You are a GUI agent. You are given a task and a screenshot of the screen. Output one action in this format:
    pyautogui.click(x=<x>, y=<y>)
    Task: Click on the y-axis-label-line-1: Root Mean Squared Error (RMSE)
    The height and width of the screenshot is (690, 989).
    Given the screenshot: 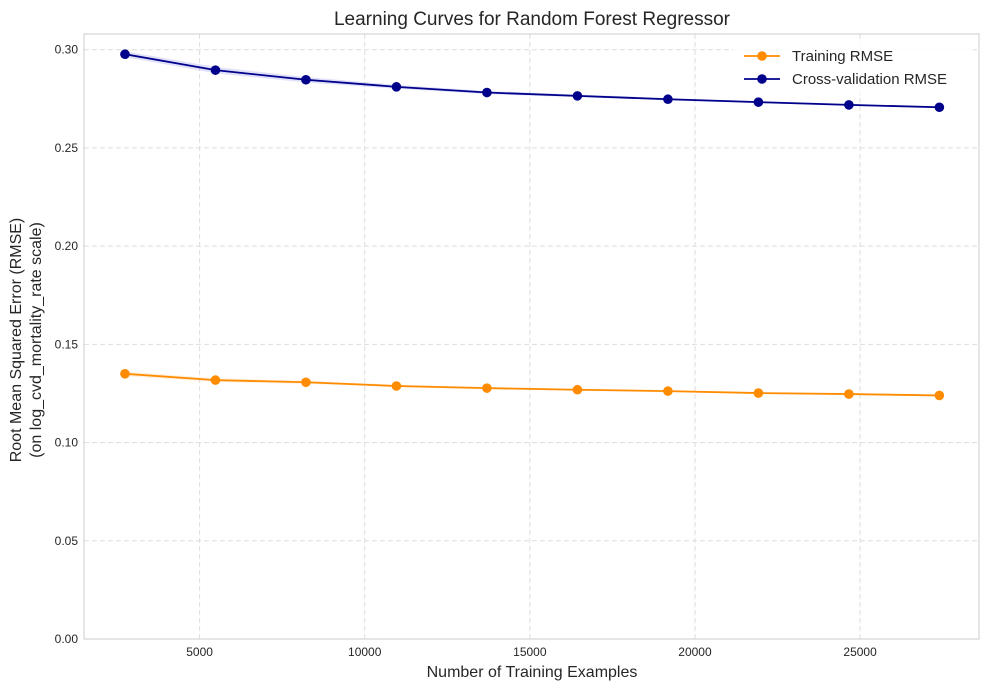 What is the action you would take?
    pyautogui.click(x=16, y=340)
    